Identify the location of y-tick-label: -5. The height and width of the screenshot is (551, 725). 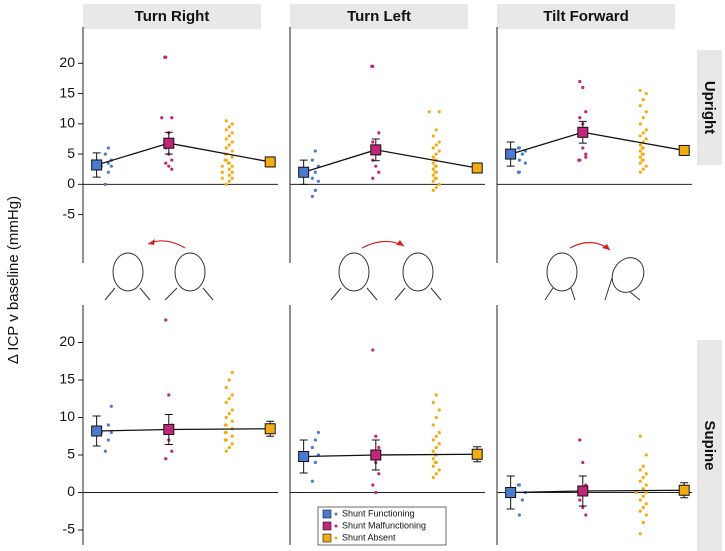
(69, 529).